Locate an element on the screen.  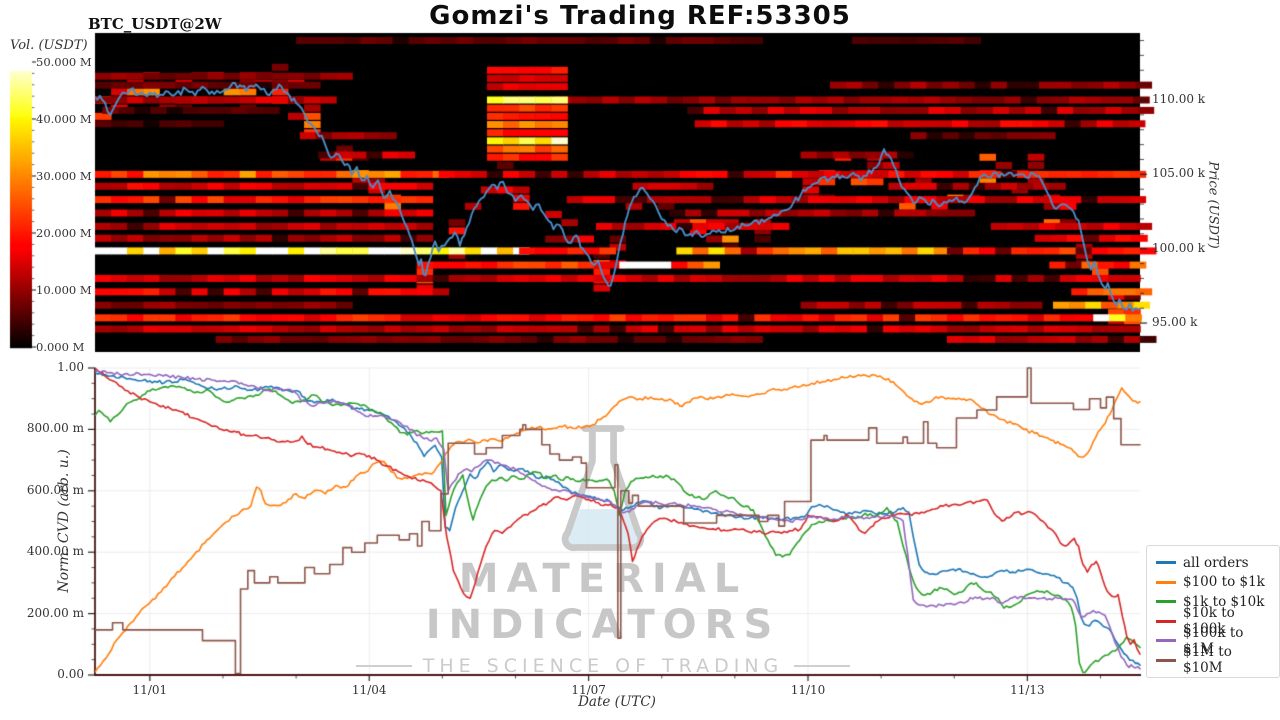
legend-item-label: $1M to $10M is located at coordinates (1207, 660).